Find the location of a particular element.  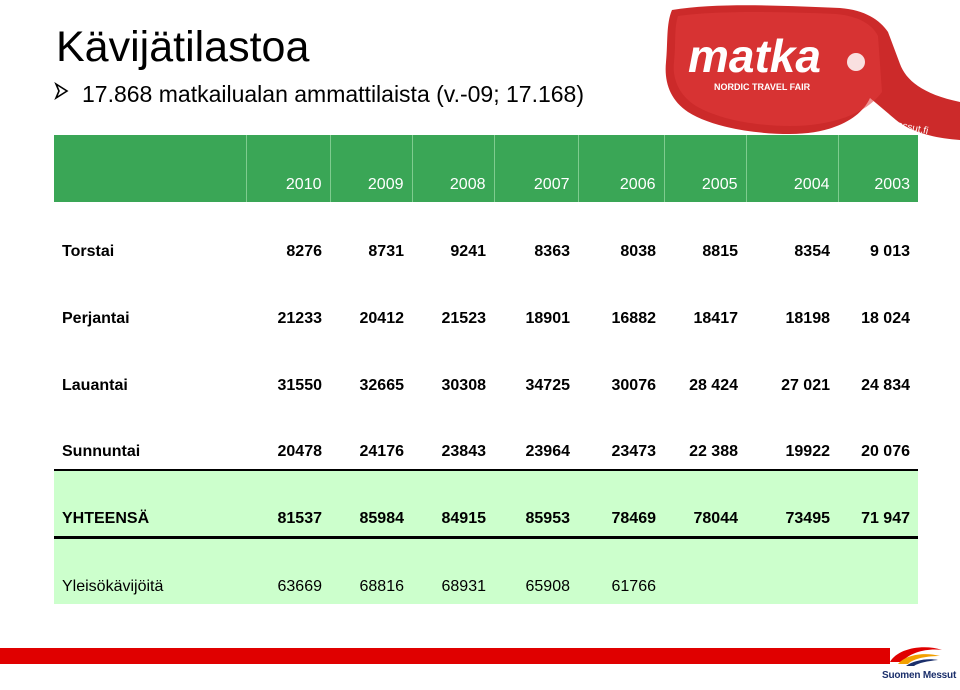

table-cell: 30076 is located at coordinates (634, 385).